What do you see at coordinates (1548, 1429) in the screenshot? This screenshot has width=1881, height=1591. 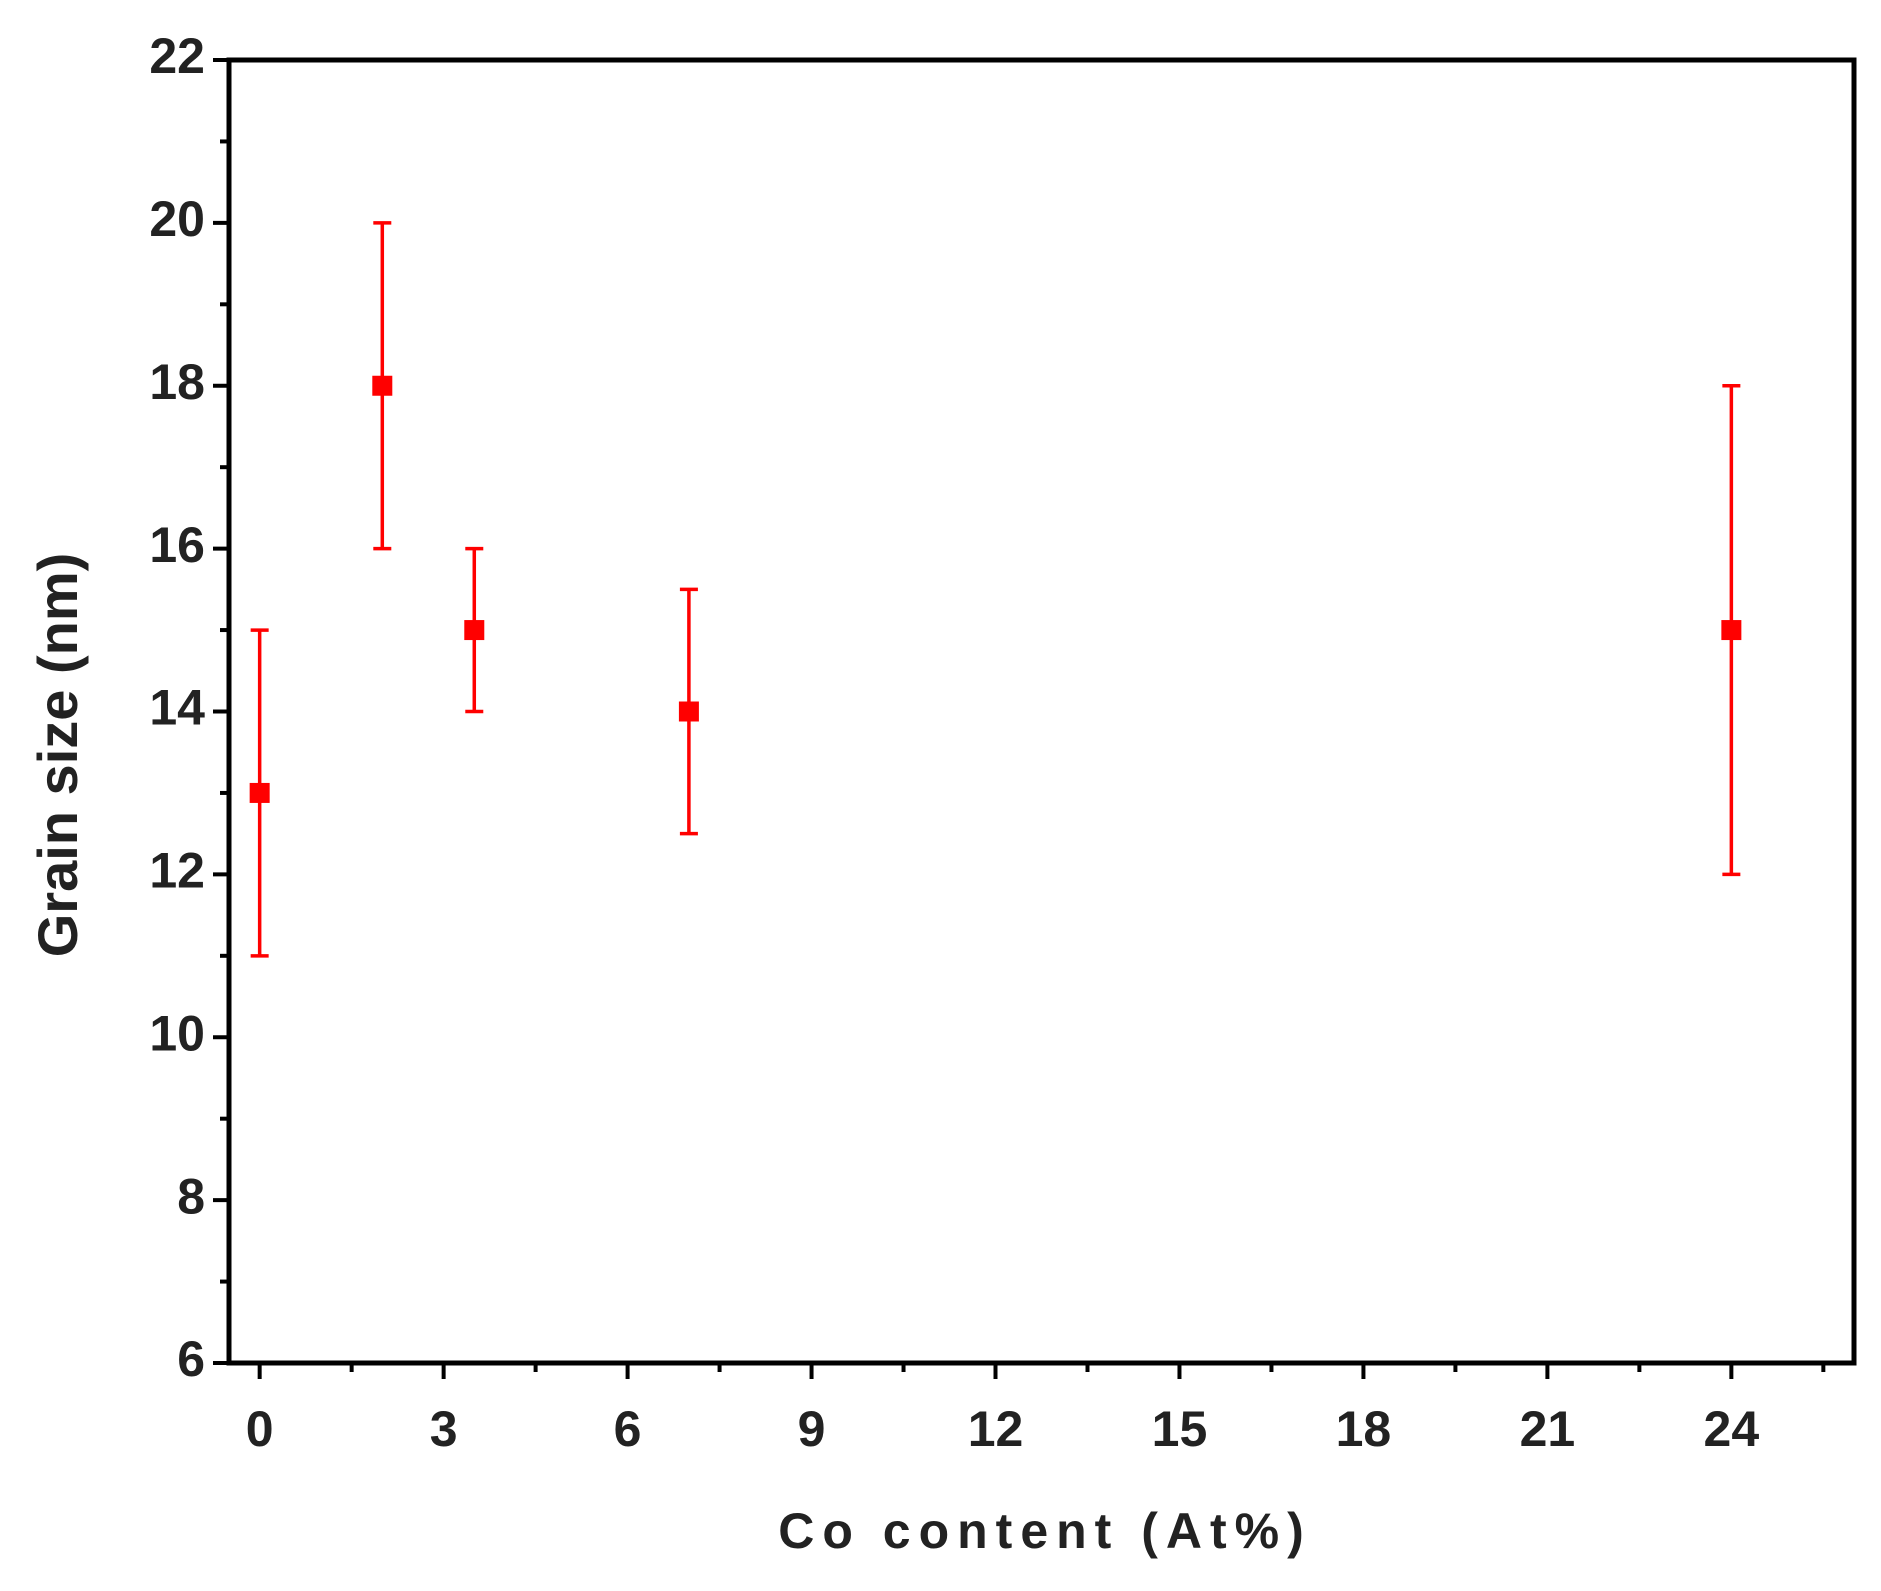 I see `x-tick-label: 21` at bounding box center [1548, 1429].